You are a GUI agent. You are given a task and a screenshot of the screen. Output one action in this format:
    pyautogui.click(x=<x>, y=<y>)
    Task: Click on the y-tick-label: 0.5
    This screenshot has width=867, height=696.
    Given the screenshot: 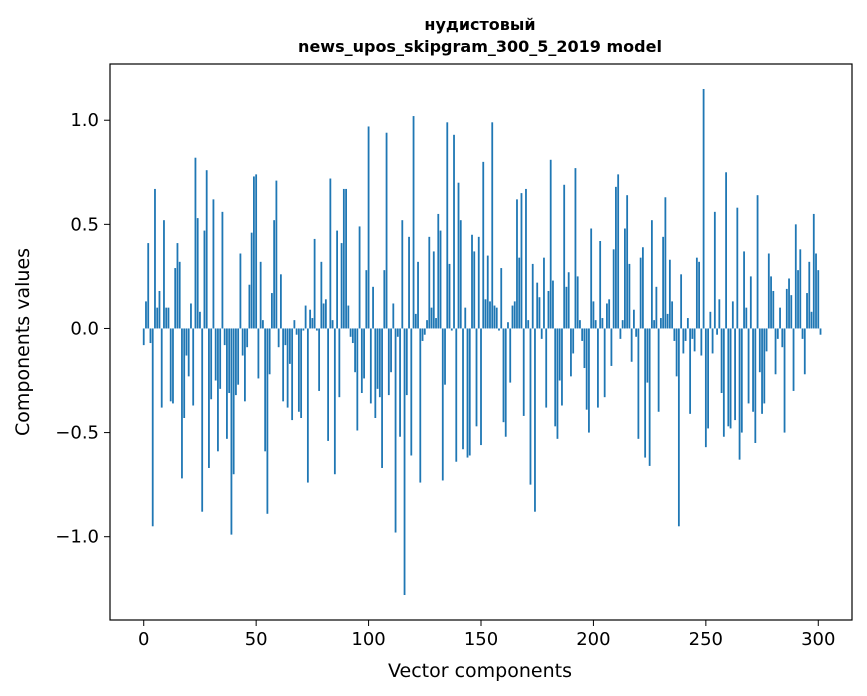 What is the action you would take?
    pyautogui.click(x=84, y=224)
    